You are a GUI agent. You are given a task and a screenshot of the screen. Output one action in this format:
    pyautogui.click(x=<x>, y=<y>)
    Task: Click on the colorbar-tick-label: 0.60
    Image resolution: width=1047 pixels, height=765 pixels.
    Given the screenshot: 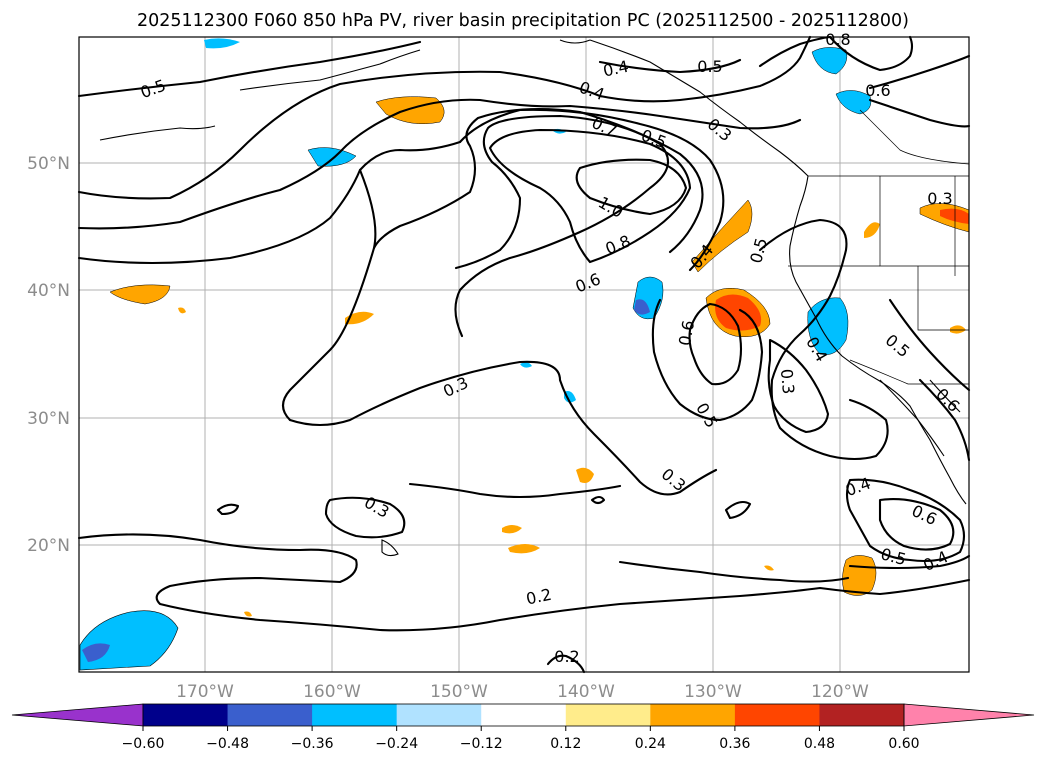 What is the action you would take?
    pyautogui.click(x=903, y=744)
    